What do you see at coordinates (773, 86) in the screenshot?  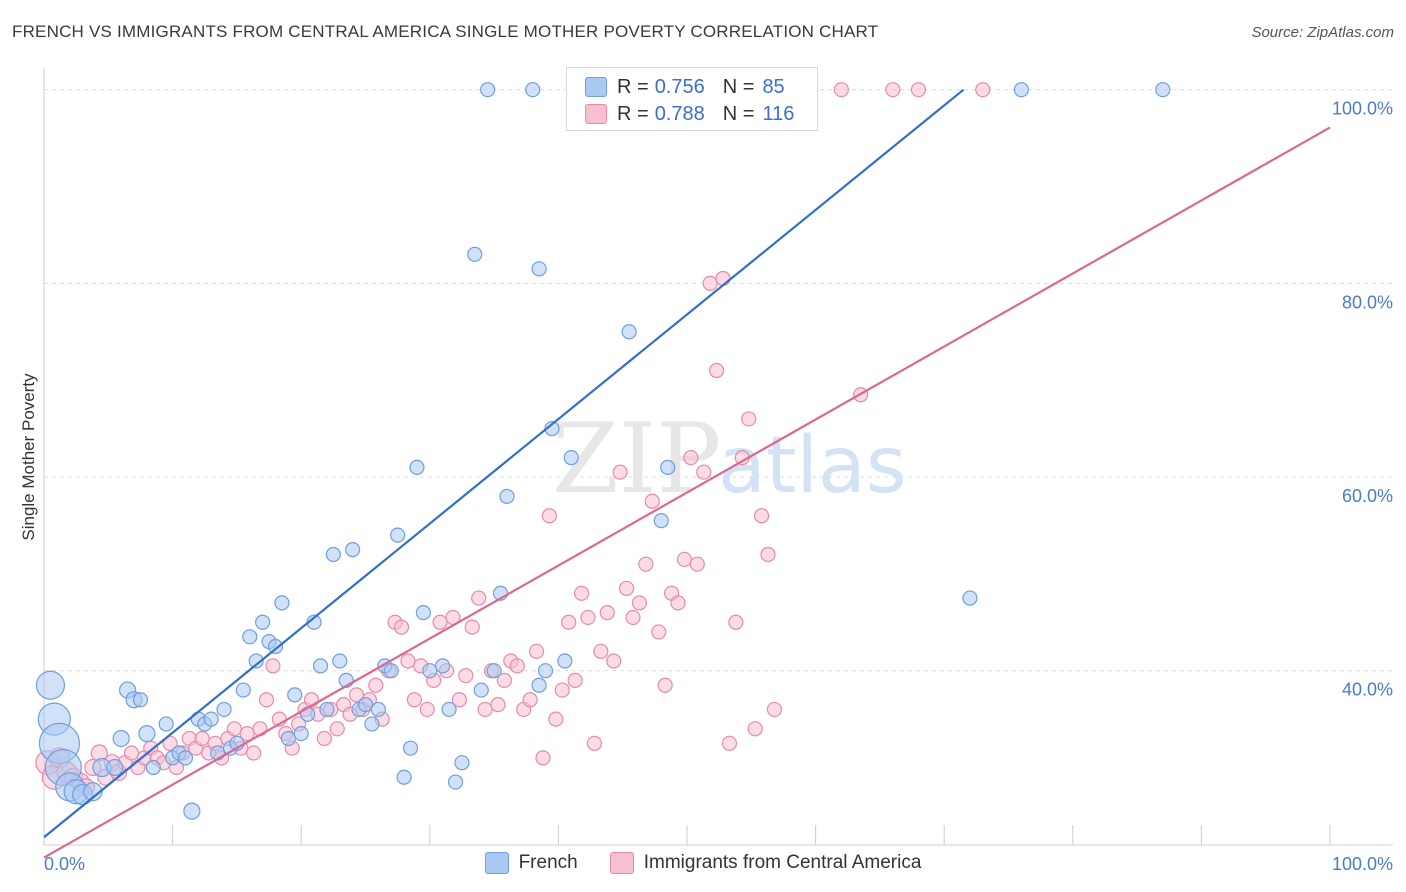 I see `french-n-value: 85` at bounding box center [773, 86].